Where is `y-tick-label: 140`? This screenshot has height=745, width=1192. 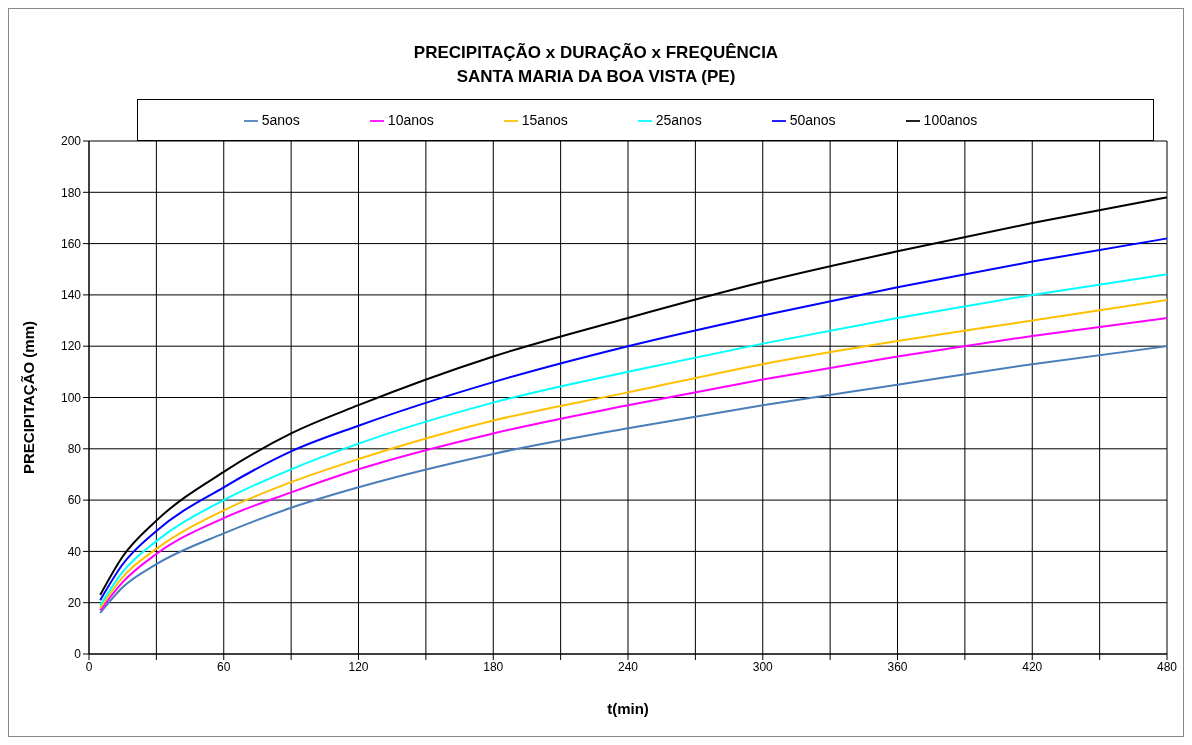 y-tick-label: 140 is located at coordinates (71, 295).